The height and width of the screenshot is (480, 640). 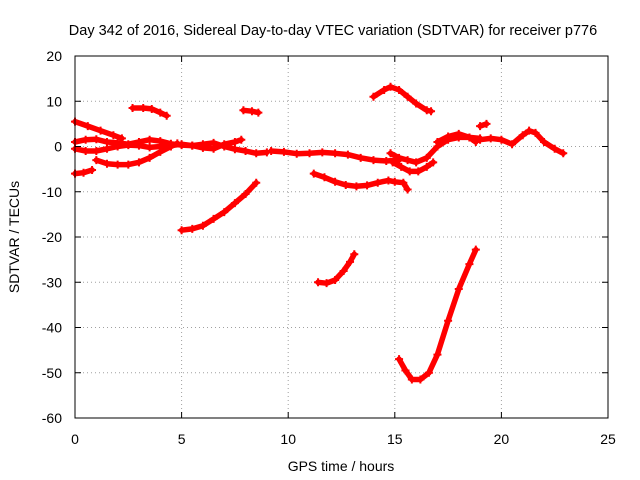 What do you see at coordinates (52, 192) in the screenshot?
I see `y-tick-label: -10` at bounding box center [52, 192].